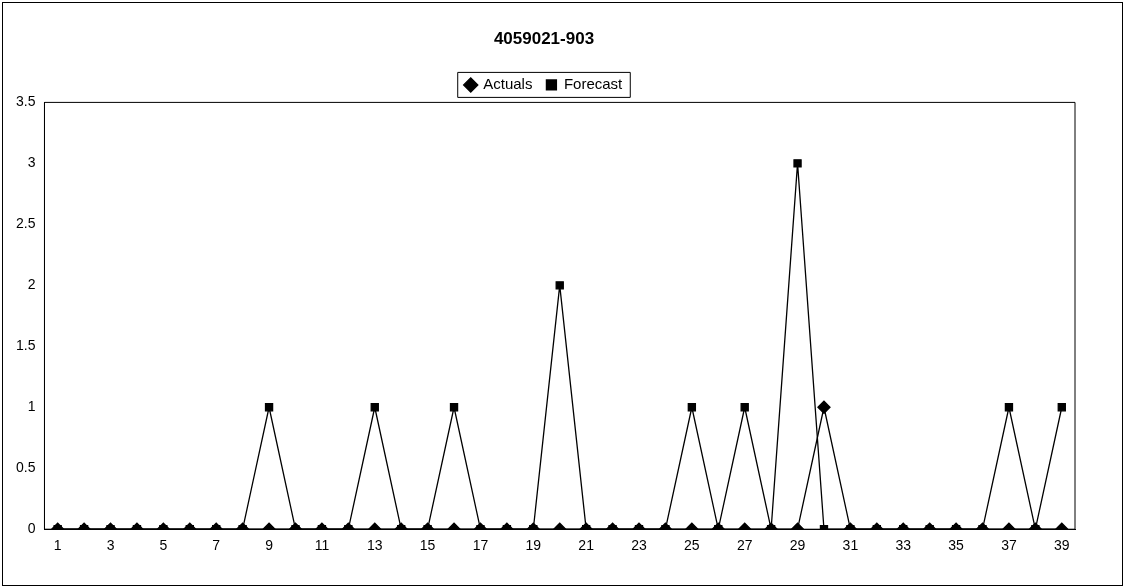 Image resolution: width=1125 pixels, height=588 pixels. I want to click on y-tick-label: 1, so click(31, 406).